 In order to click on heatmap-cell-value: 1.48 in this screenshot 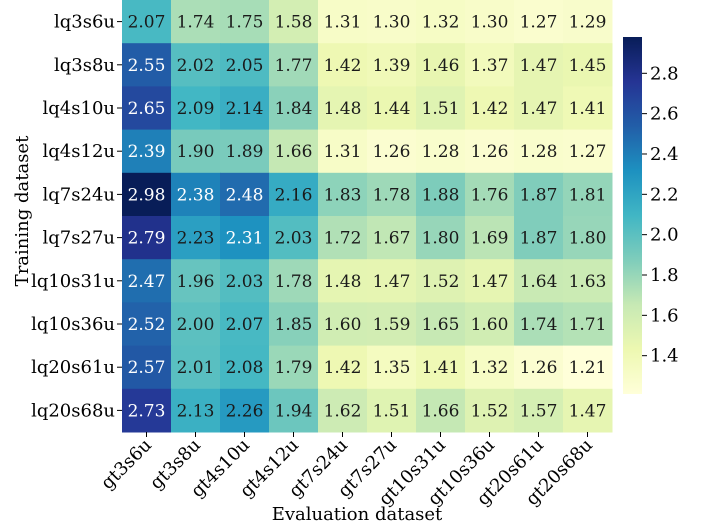, I will do `click(343, 282)`.